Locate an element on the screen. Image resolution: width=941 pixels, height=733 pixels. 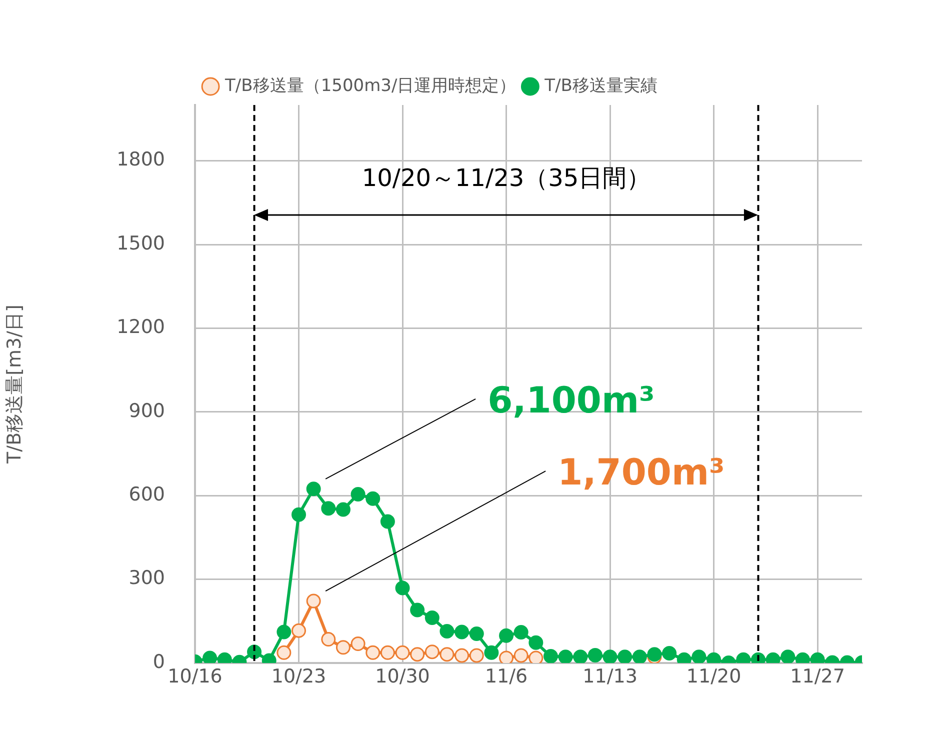
y-tick-label: 600 is located at coordinates (146, 495).